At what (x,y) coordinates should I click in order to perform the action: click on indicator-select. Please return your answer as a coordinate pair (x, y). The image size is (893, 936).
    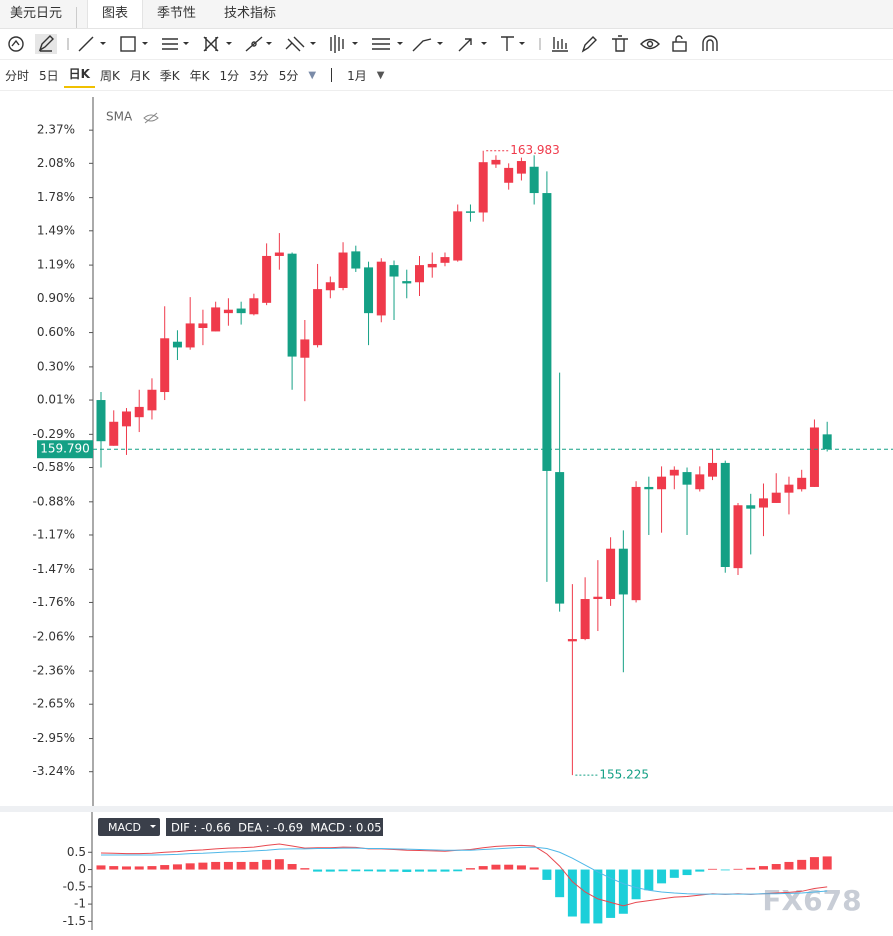
    Looking at the image, I should click on (129, 827).